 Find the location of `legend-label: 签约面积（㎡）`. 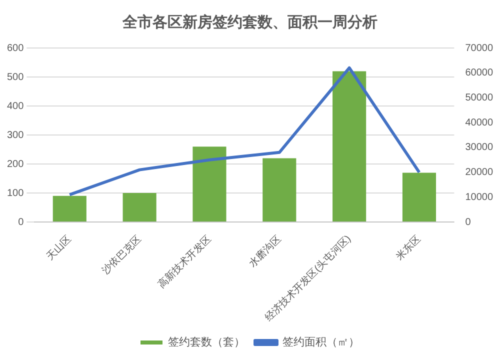

legend-label: 签约面积（㎡） is located at coordinates (321, 342).